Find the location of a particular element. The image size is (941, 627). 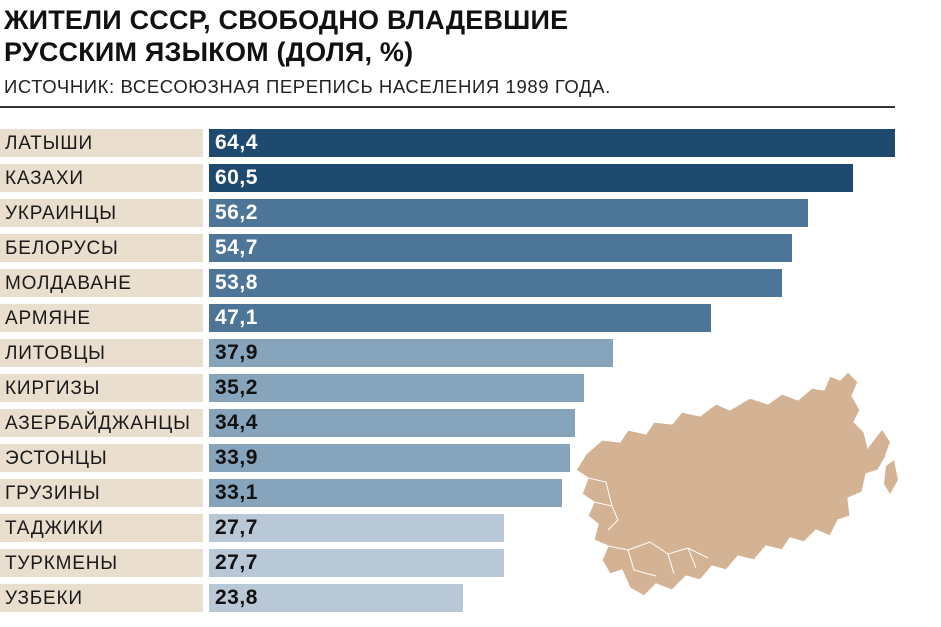

category-label: ТАДЖИКИ is located at coordinates (54, 528).